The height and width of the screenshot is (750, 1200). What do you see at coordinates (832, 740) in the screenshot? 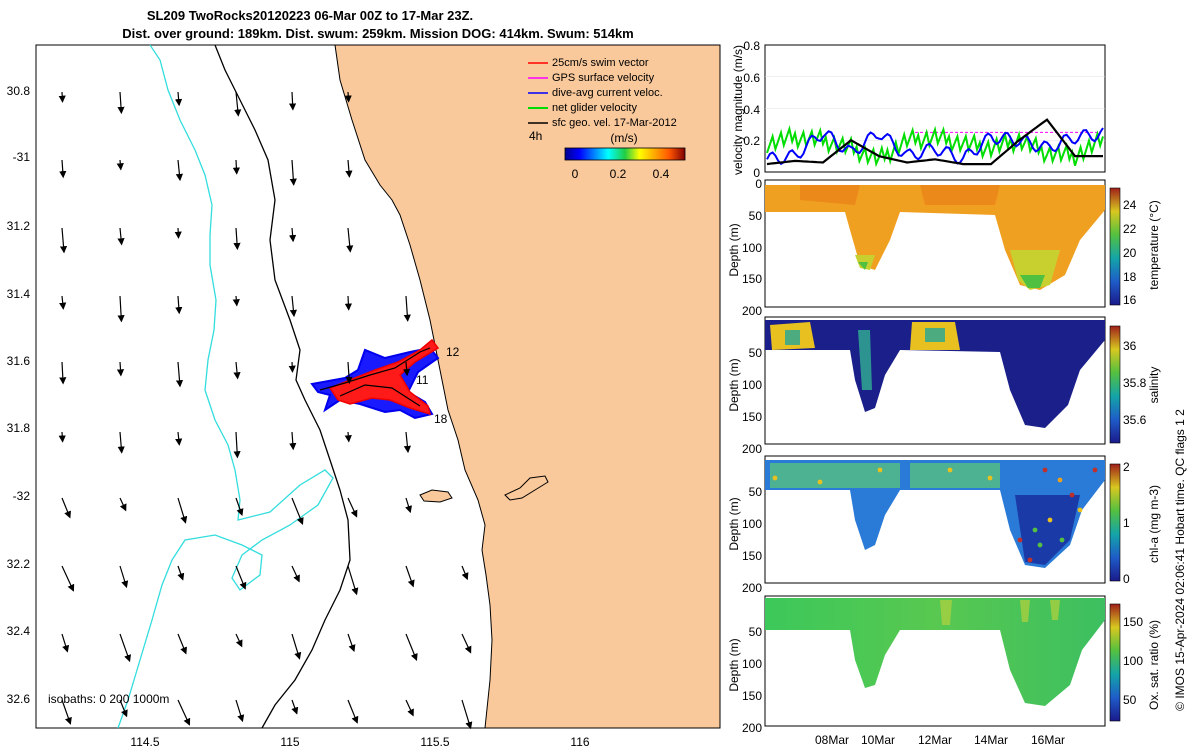
I see `time-tick-08Mar: 08Mar` at bounding box center [832, 740].